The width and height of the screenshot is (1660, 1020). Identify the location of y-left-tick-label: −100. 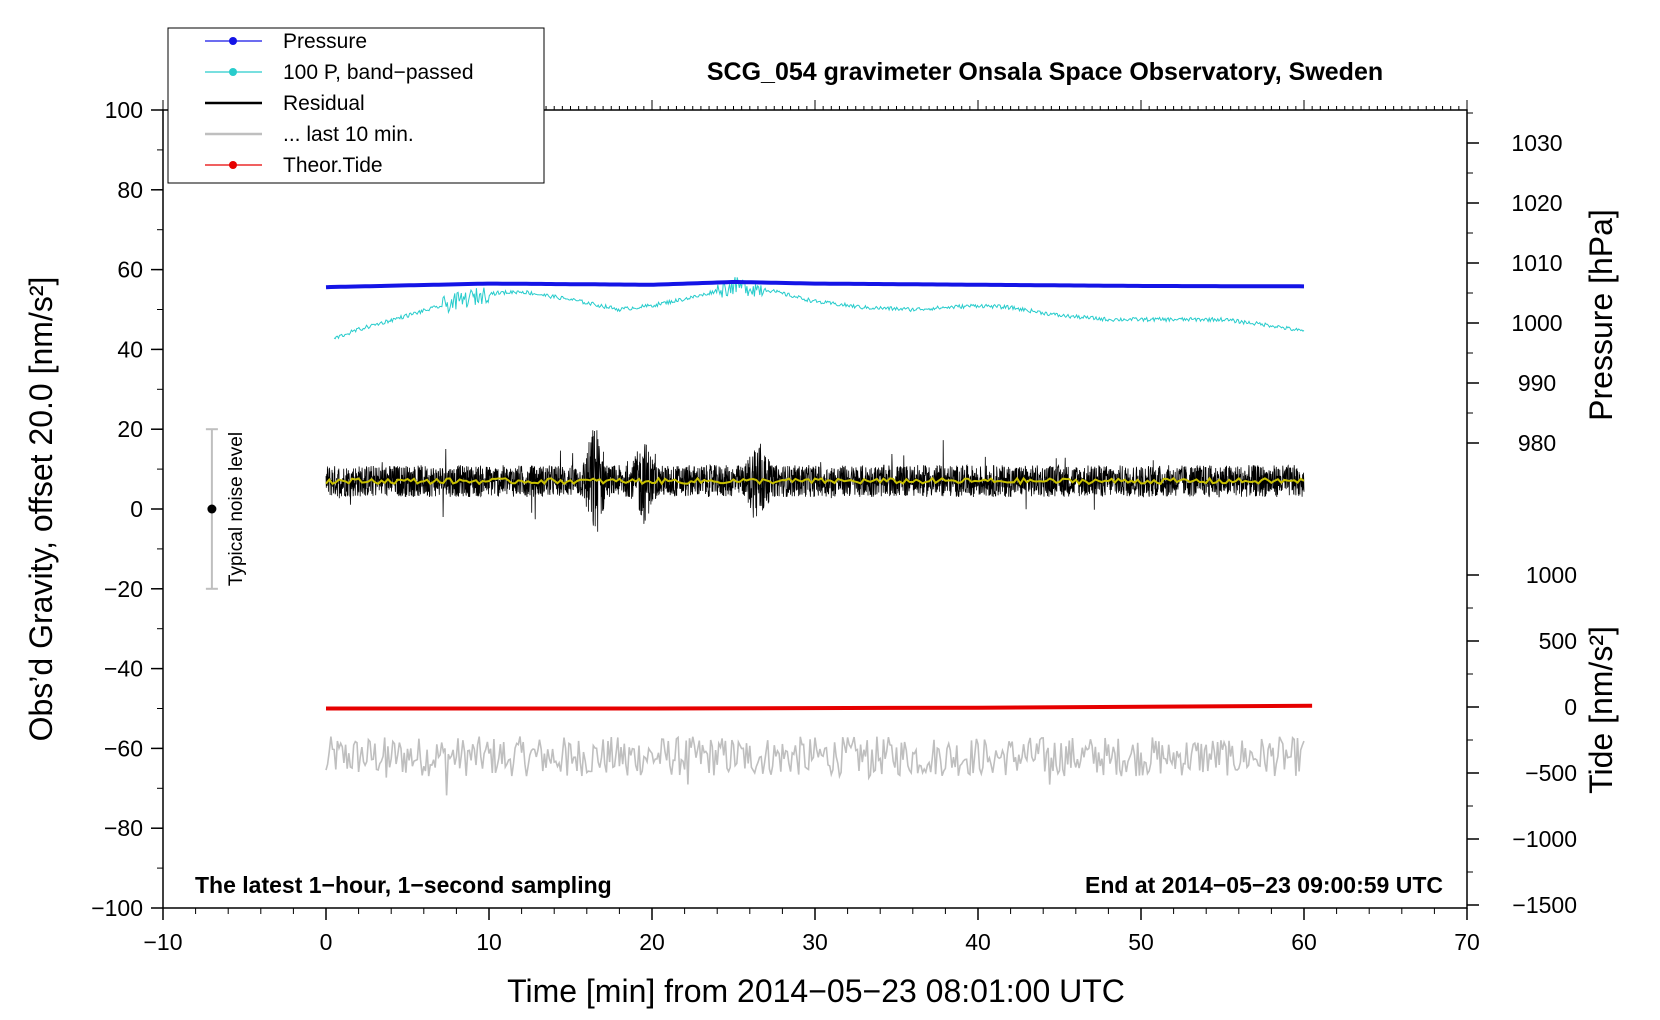
(117, 908).